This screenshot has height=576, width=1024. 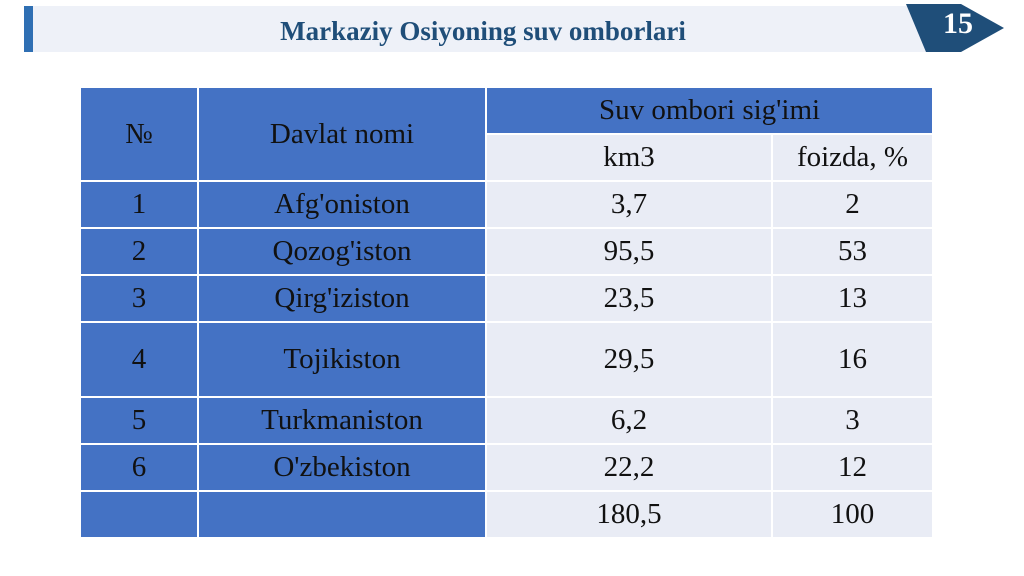 I want to click on row-country: Turkmaniston, so click(x=342, y=420).